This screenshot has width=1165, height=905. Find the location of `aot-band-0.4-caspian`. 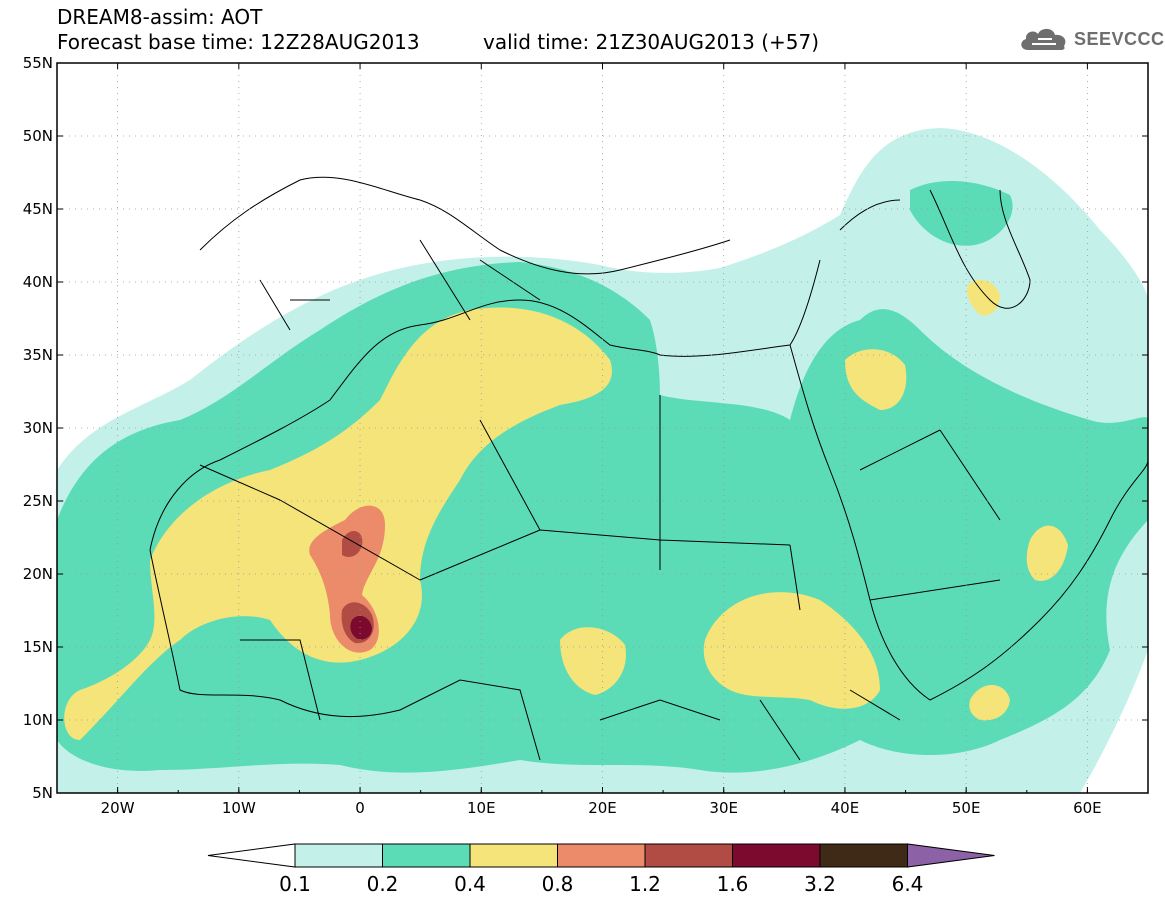

aot-band-0.4-caspian is located at coordinates (983, 297).